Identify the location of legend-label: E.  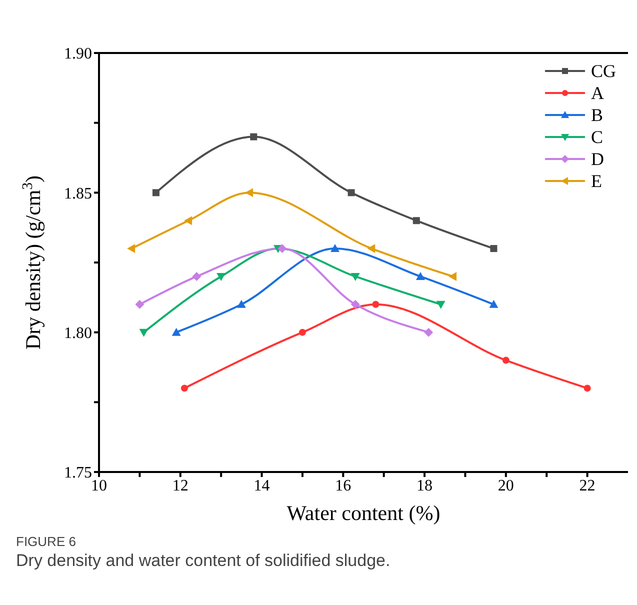
(596, 181).